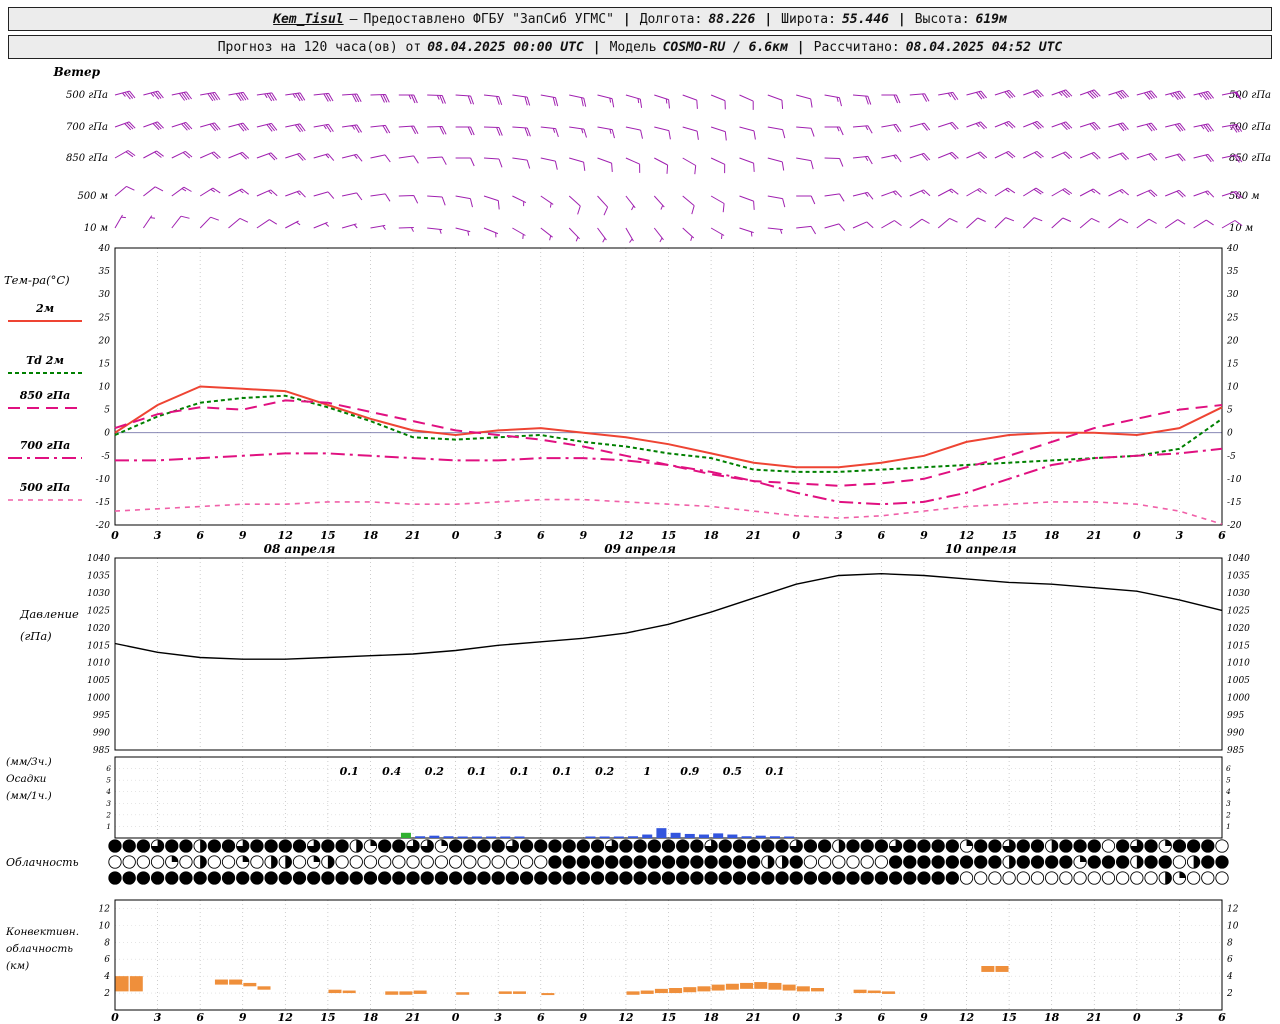 The width and height of the screenshot is (1280, 1024). Describe the element at coordinates (105, 272) in the screenshot. I see `svg-text: 35` at that location.